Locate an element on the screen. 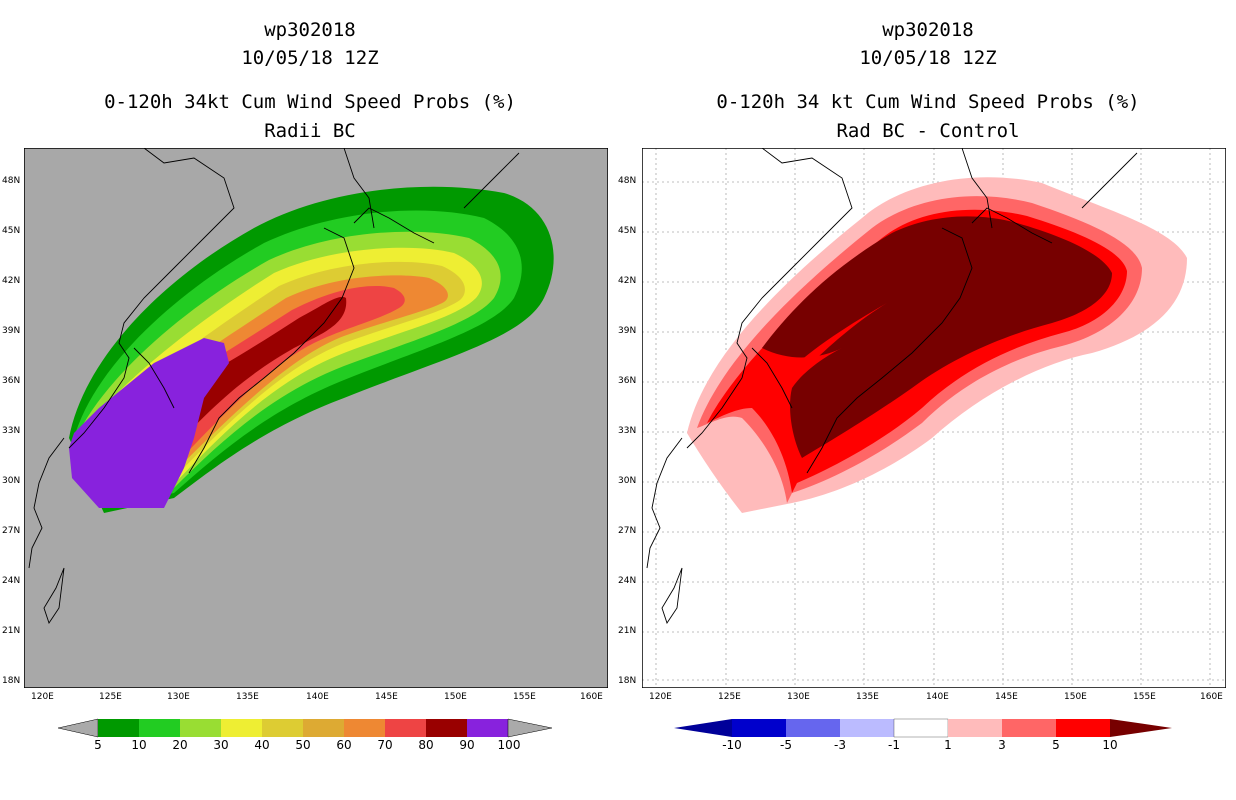 The height and width of the screenshot is (800, 1236). right-lat-label: 48N is located at coordinates (627, 181).